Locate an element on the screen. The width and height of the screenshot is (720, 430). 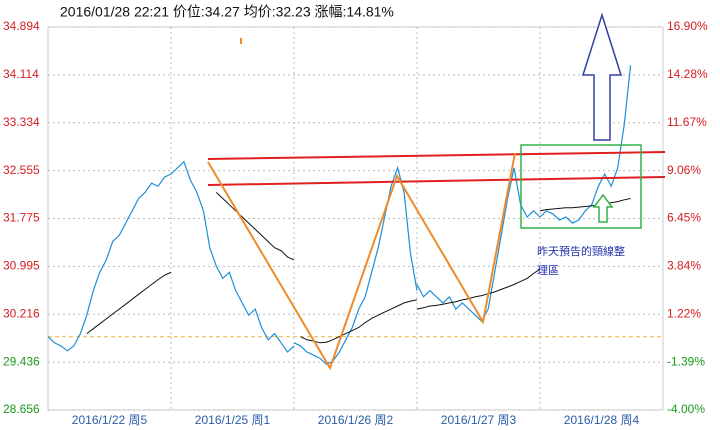
y-tick-label: 30.995 is located at coordinates (21, 266).